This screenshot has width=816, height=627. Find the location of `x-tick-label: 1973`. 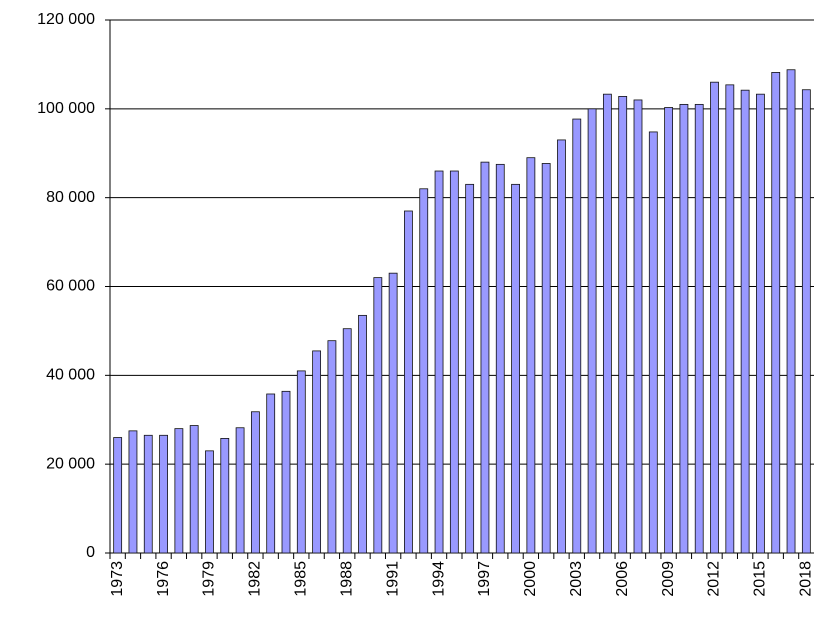

x-tick-label: 1973 is located at coordinates (117, 579).